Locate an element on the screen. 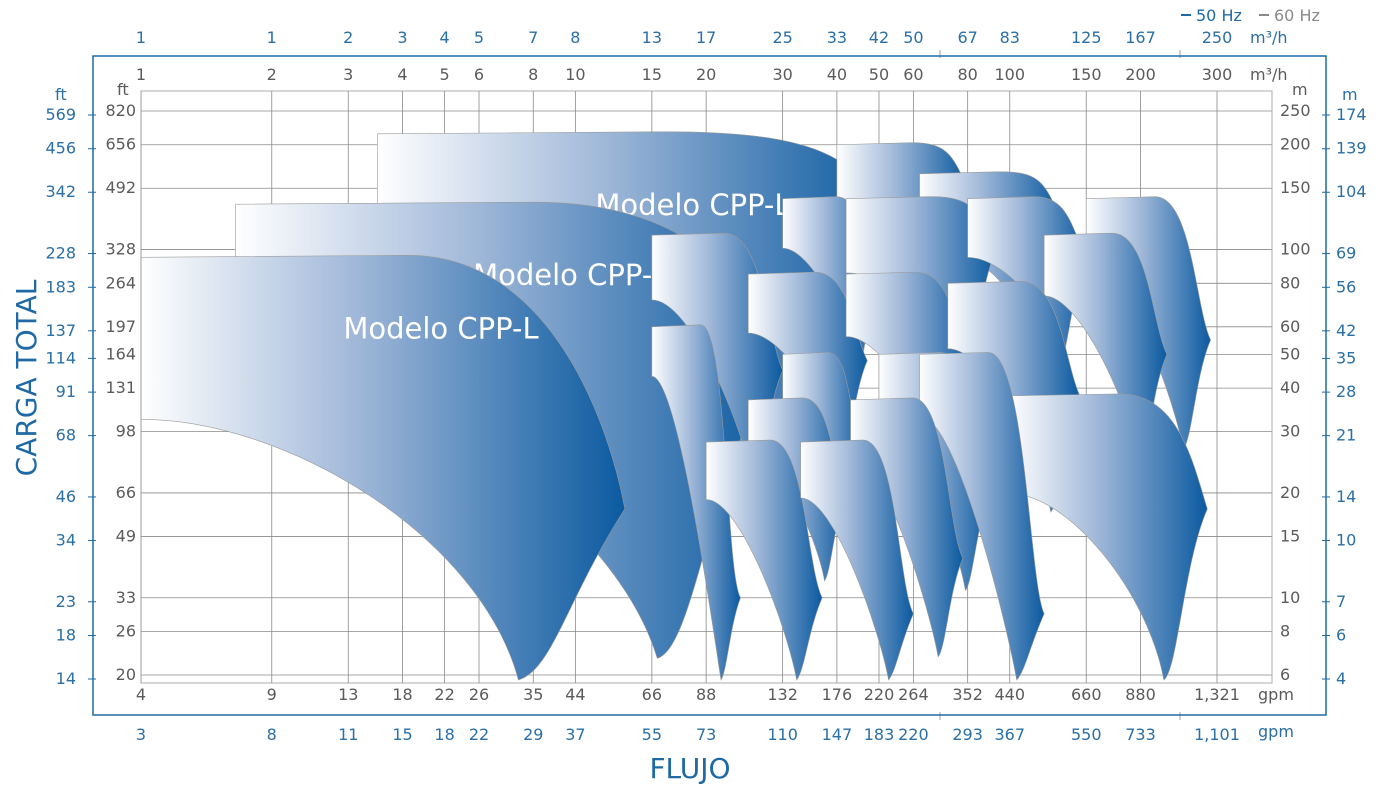 Image resolution: width=1385 pixels, height=788 pixels. x-tick-label-gpm-60hz: 440 is located at coordinates (1009, 694).